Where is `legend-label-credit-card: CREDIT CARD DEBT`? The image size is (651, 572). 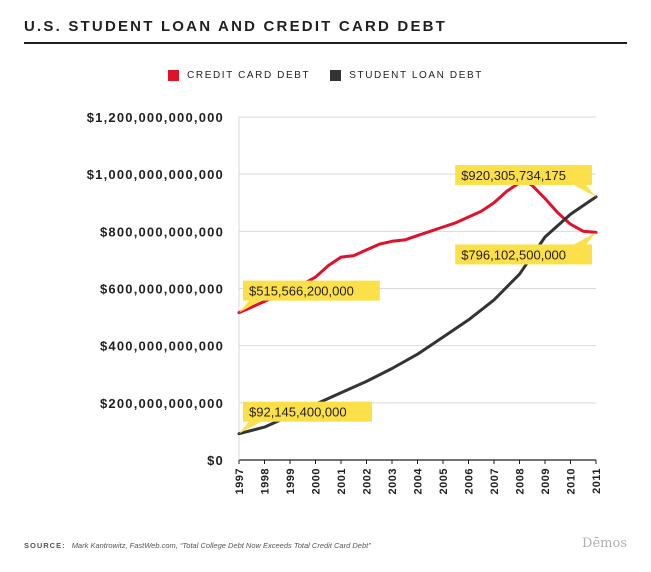 legend-label-credit-card: CREDIT CARD DEBT is located at coordinates (249, 75).